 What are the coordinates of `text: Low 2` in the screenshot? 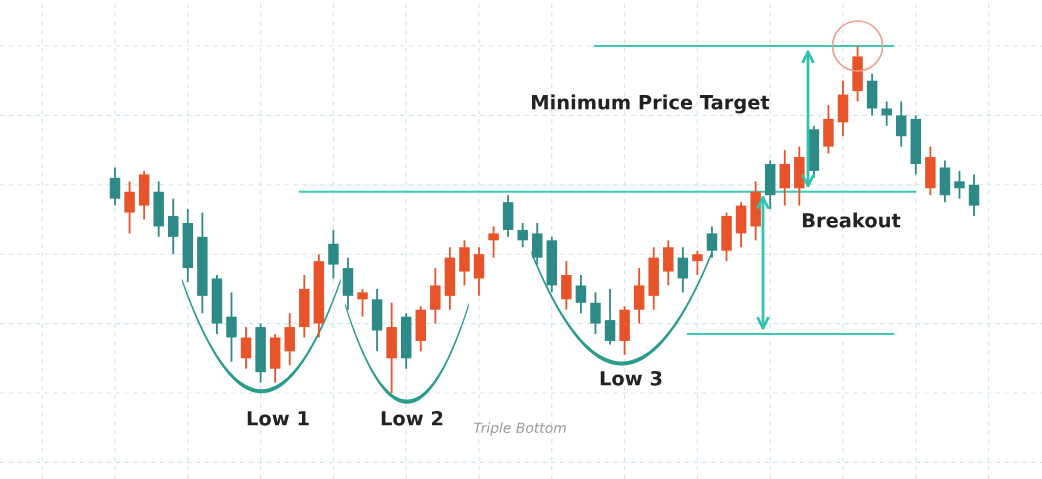 It's located at (412, 418).